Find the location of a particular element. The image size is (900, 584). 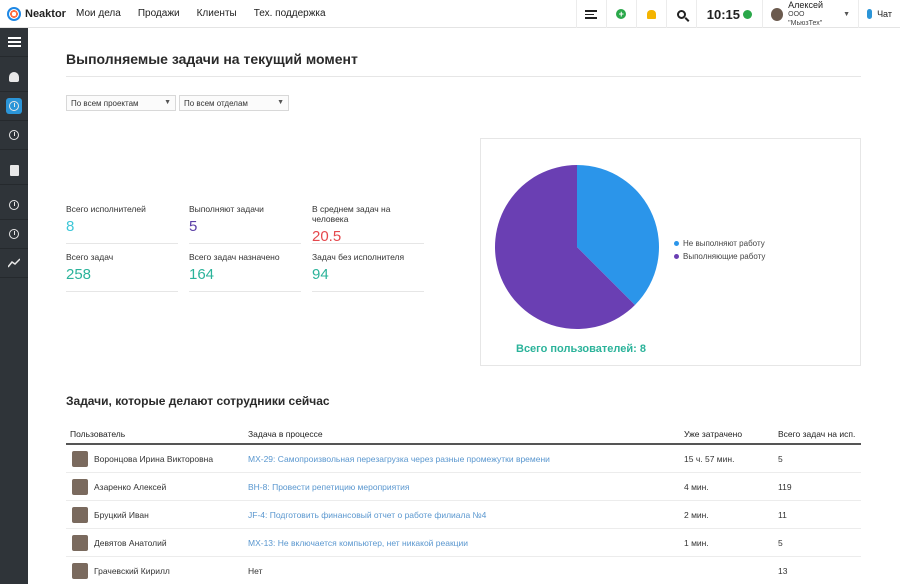

spent-cell: 15 ч. 57 мин. is located at coordinates (709, 458).